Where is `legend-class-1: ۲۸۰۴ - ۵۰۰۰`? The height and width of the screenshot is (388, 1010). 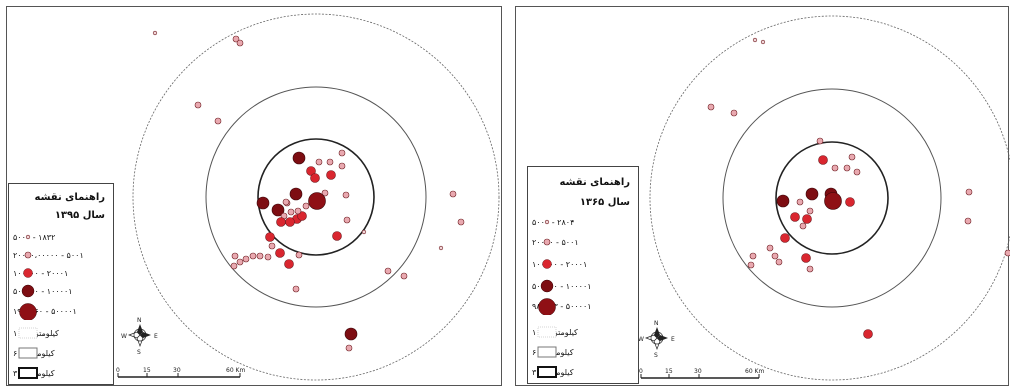
legend-class-1: ۲۸۰۴ - ۵۰۰۰ is located at coordinates (583, 222).